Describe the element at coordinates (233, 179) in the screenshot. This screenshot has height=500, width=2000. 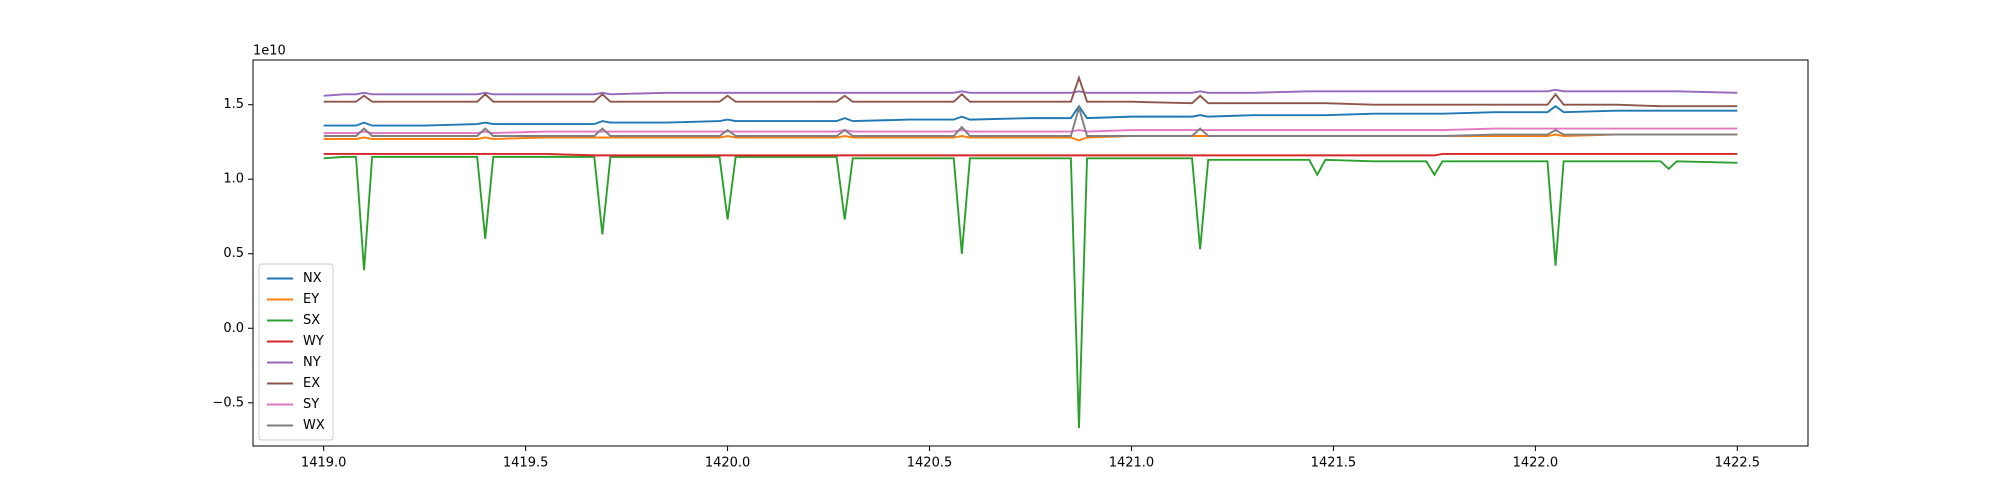
I see `y-tick-label: 1.0` at that location.